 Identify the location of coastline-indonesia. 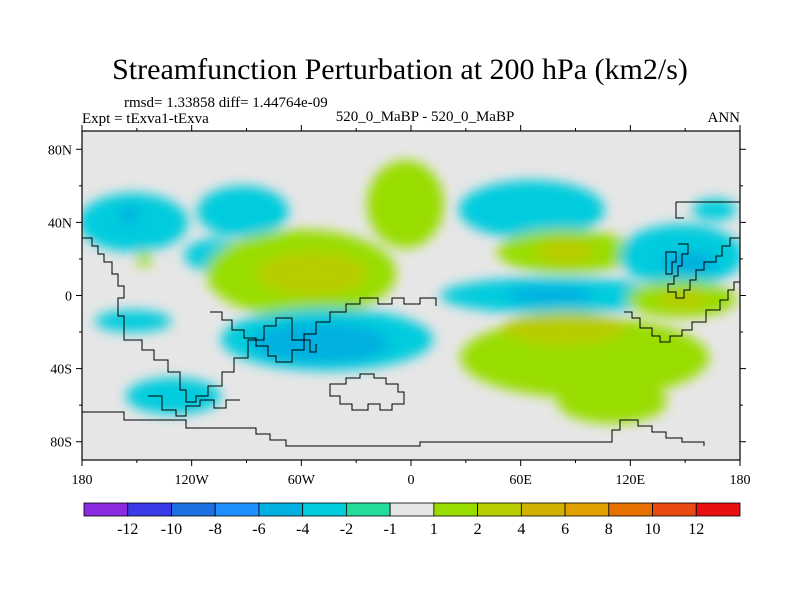
(682, 312).